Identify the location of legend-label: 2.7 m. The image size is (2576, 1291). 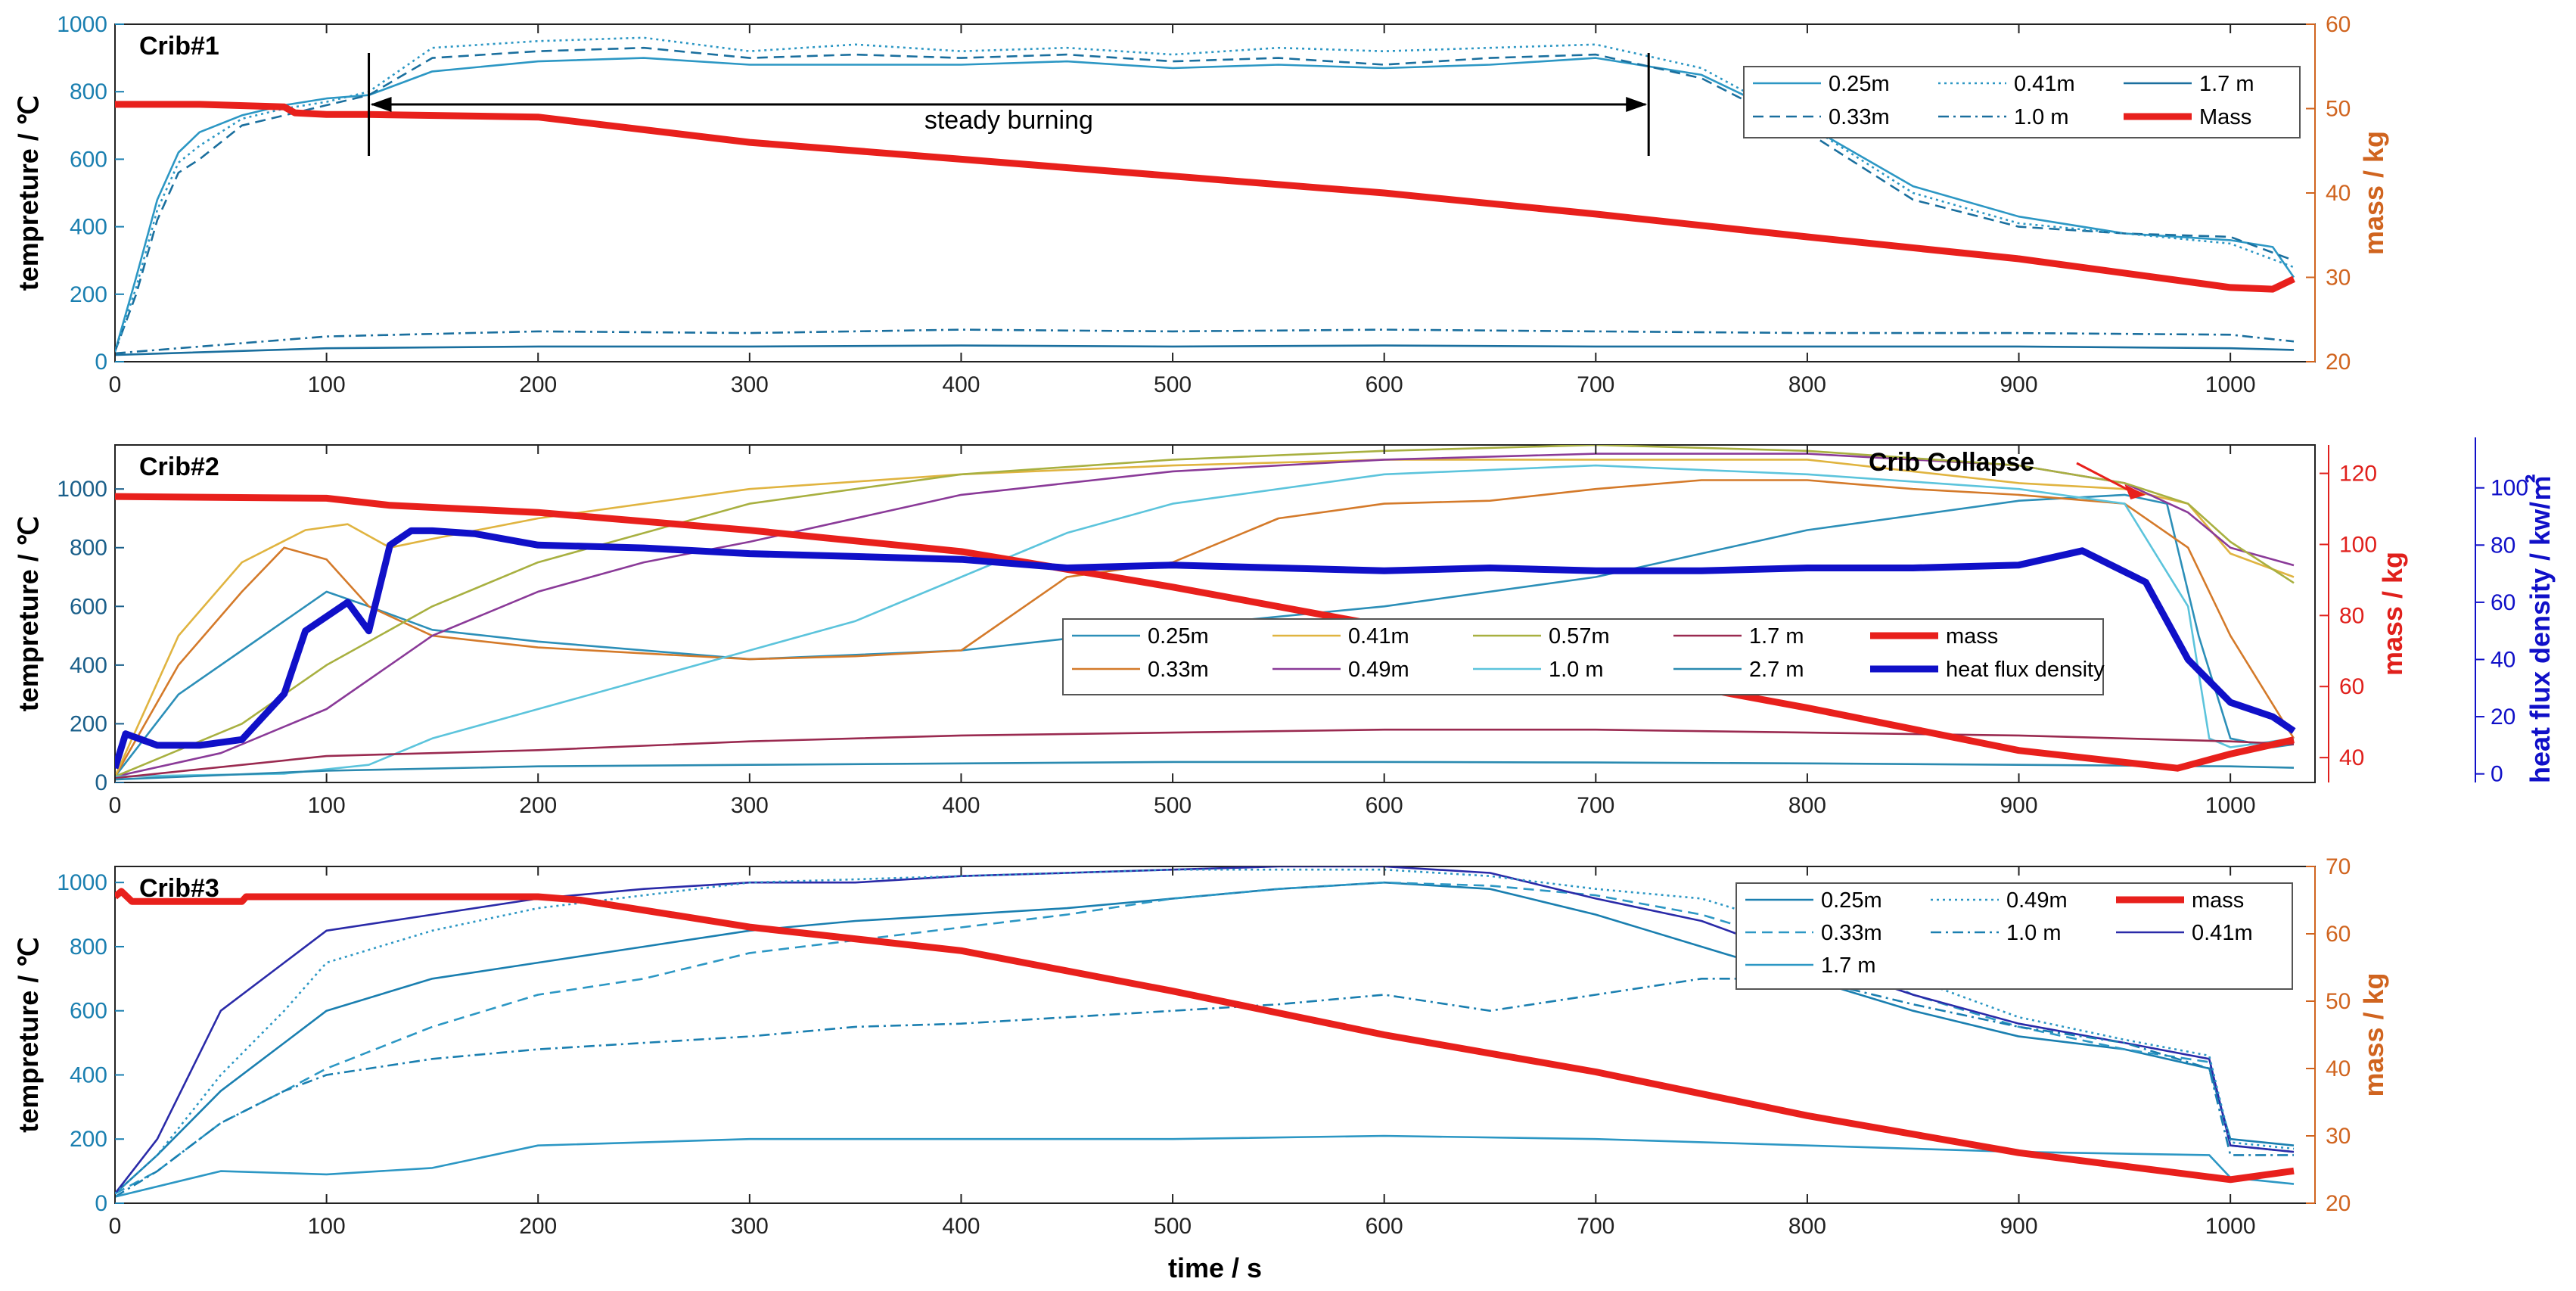
(1776, 670).